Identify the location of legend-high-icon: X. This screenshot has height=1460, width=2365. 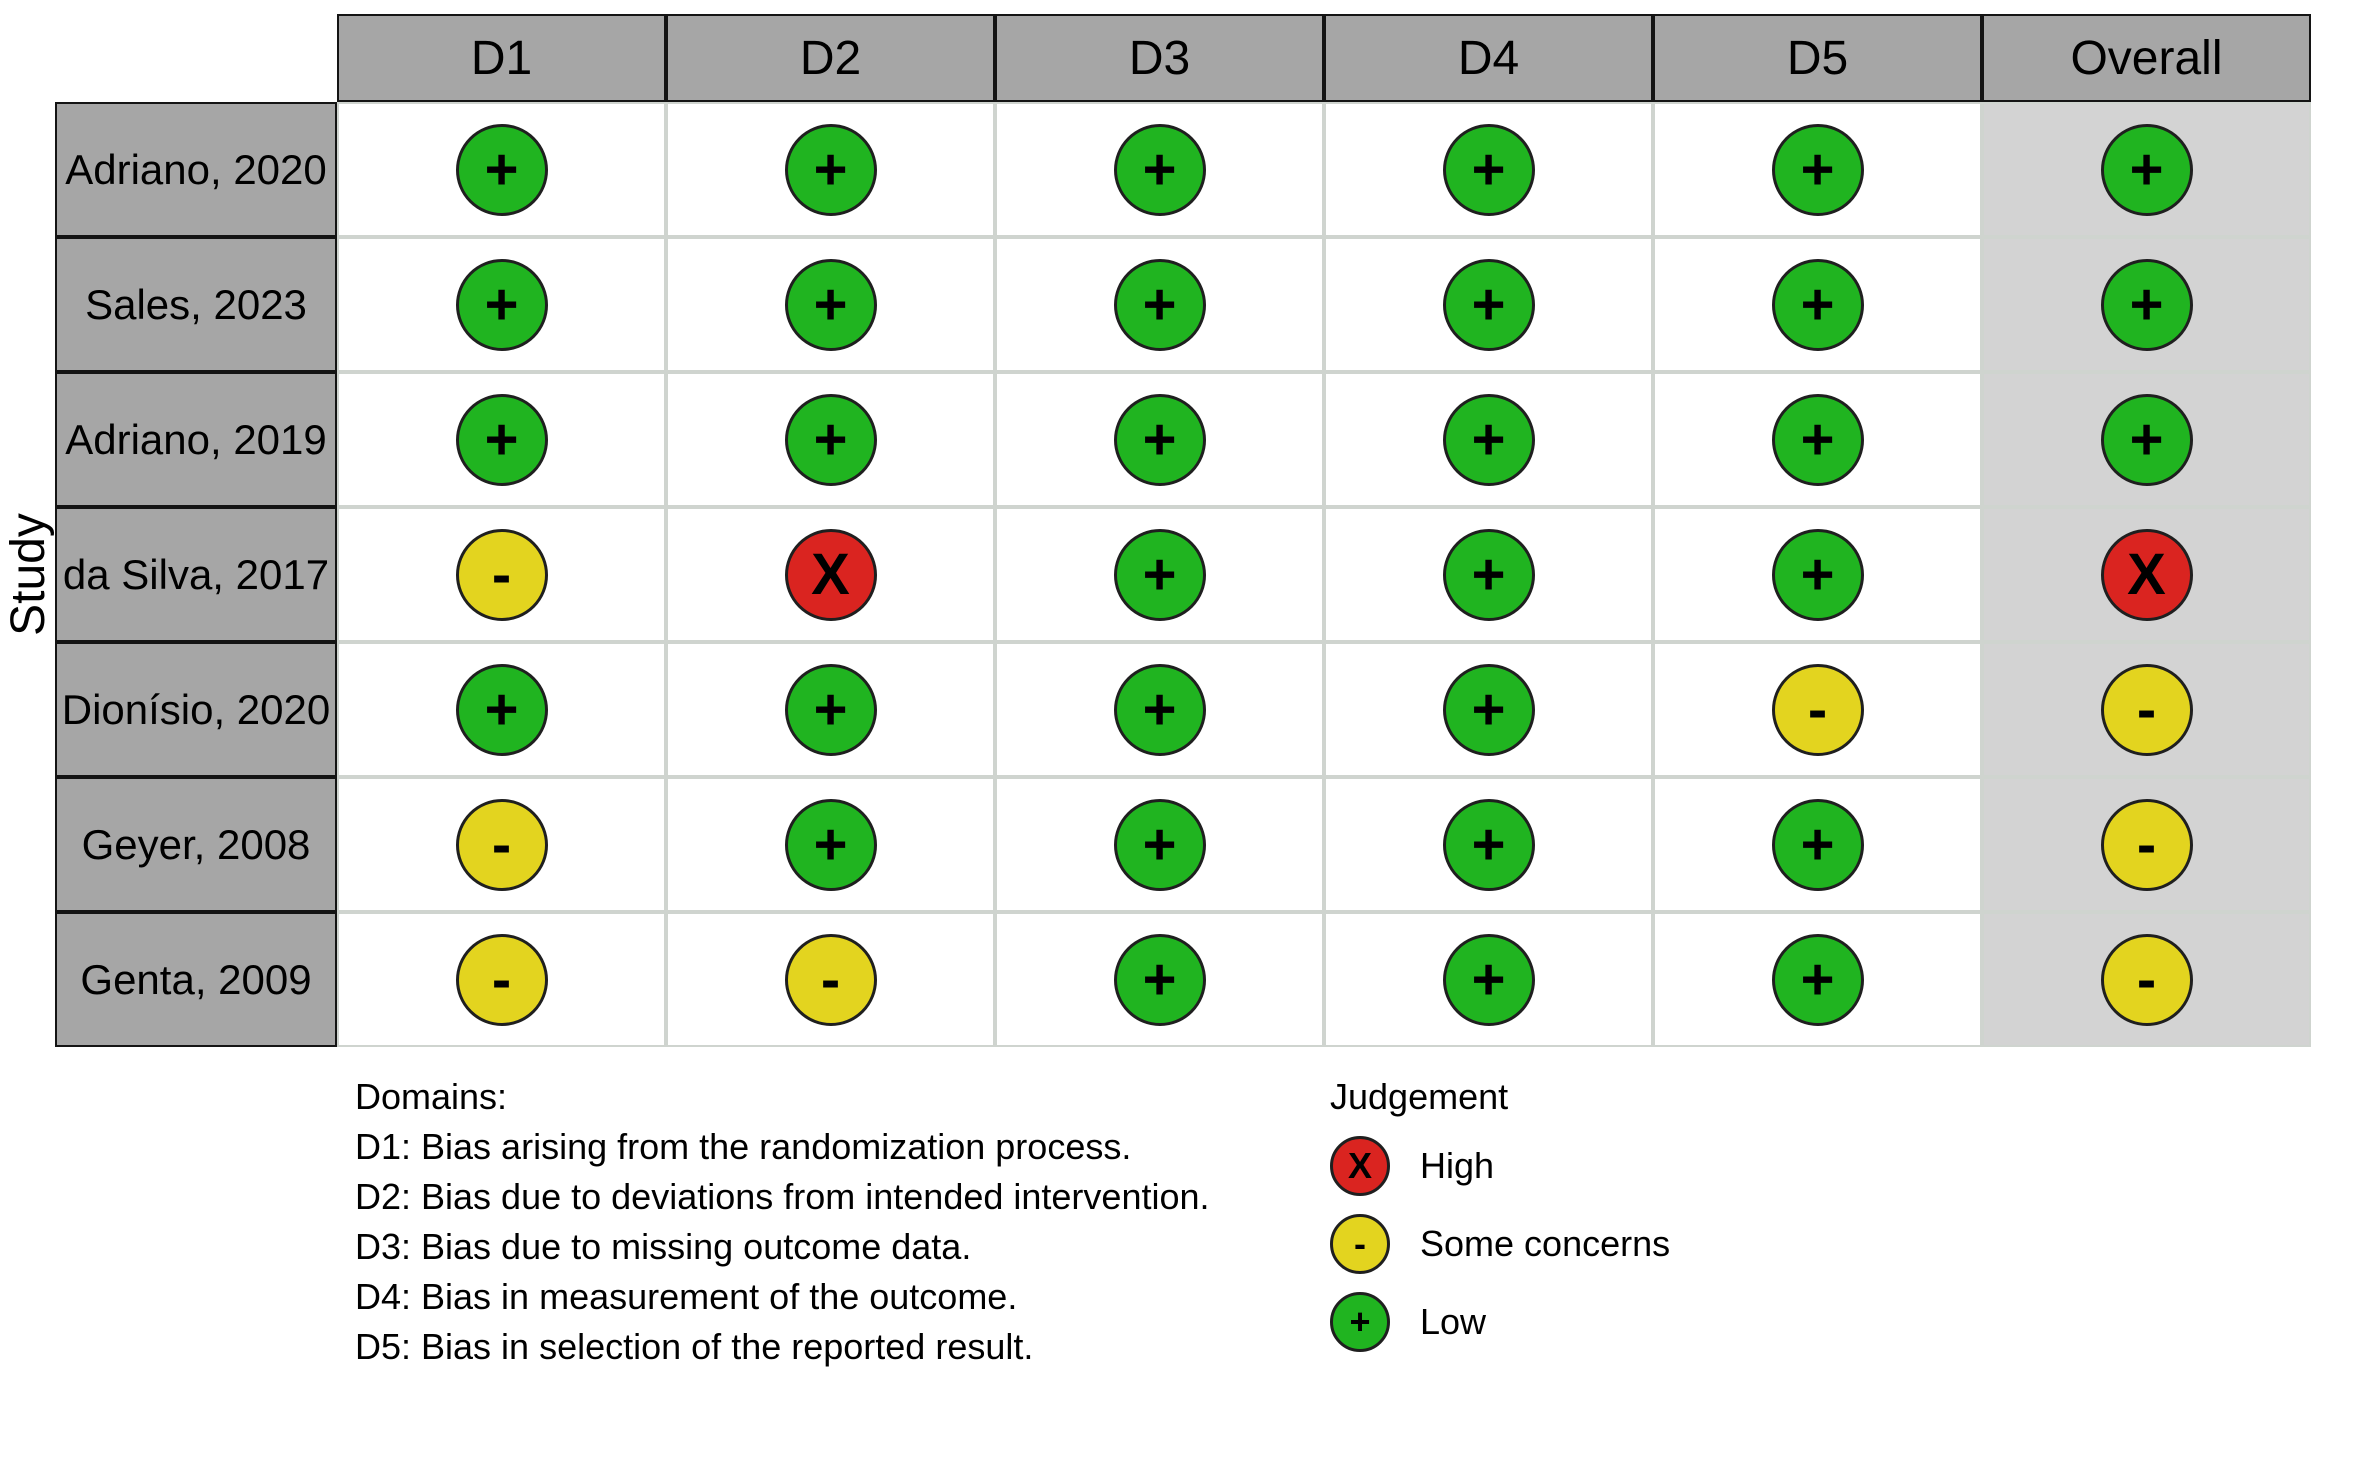
(1360, 1166).